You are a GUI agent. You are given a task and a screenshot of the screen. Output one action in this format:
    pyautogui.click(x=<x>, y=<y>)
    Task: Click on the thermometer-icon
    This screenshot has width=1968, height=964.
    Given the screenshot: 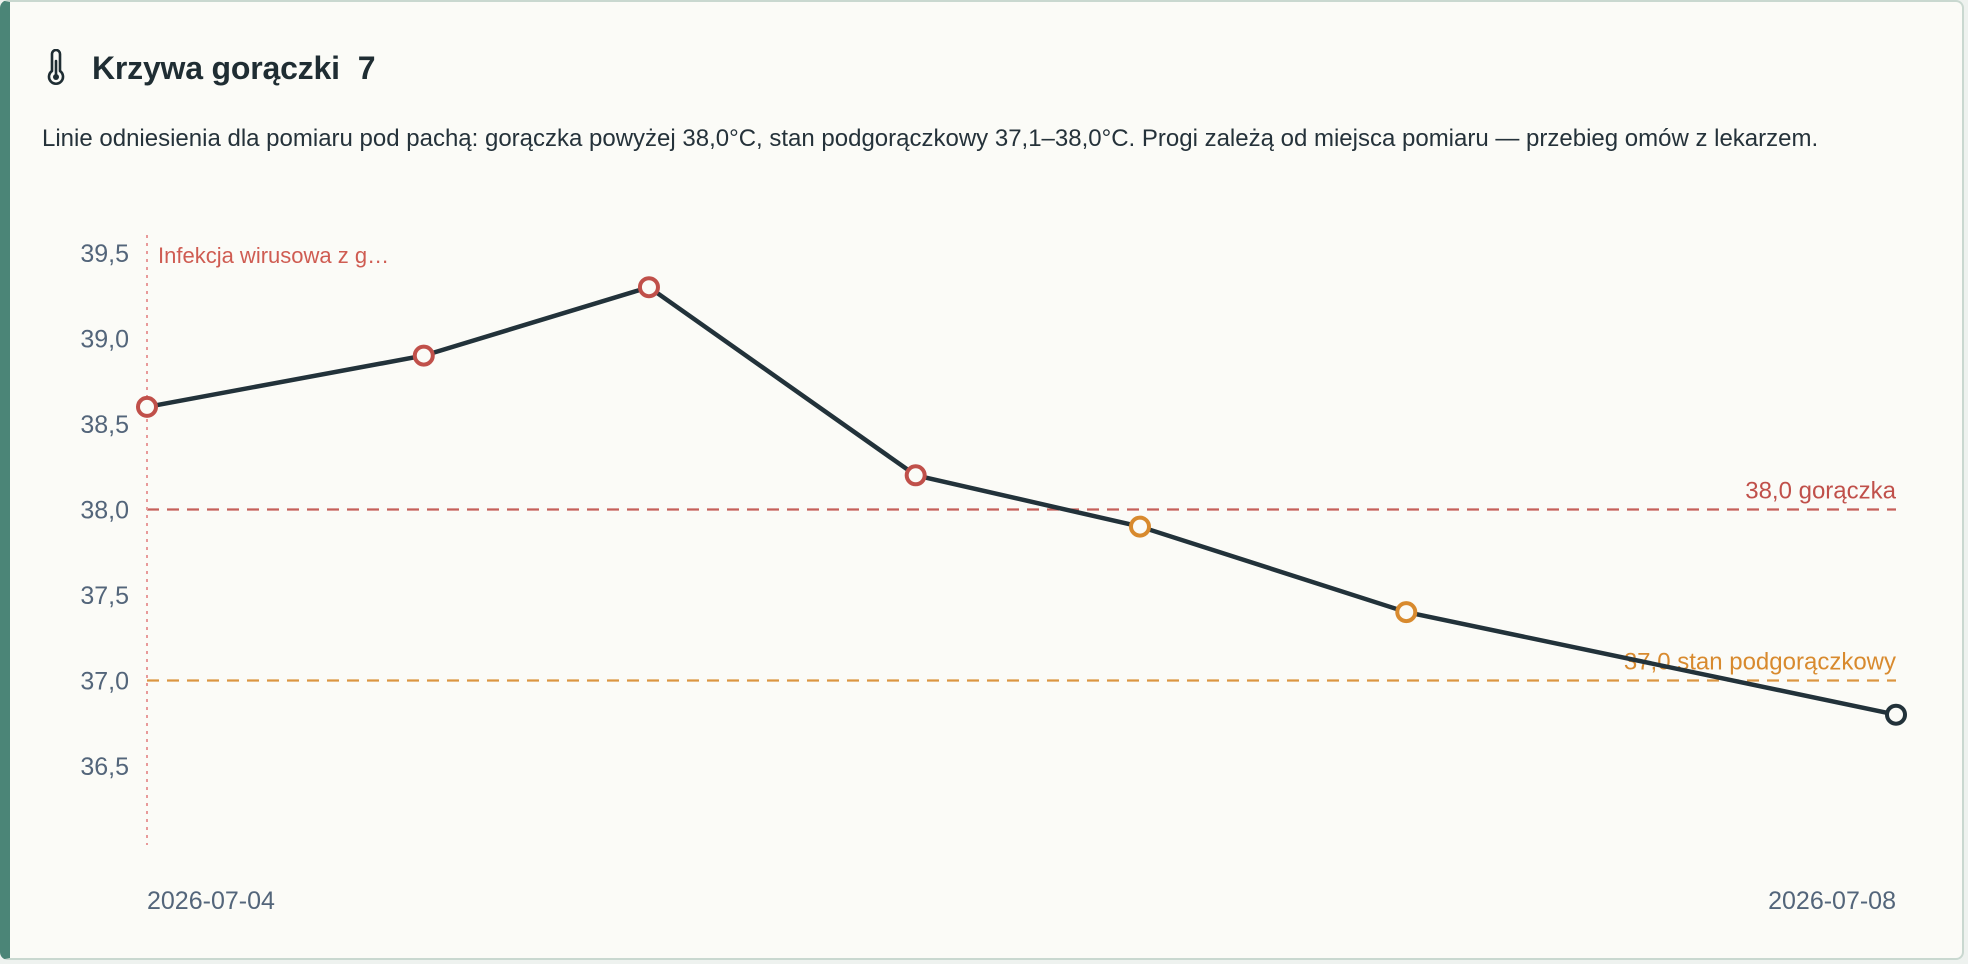 What is the action you would take?
    pyautogui.click(x=56, y=67)
    